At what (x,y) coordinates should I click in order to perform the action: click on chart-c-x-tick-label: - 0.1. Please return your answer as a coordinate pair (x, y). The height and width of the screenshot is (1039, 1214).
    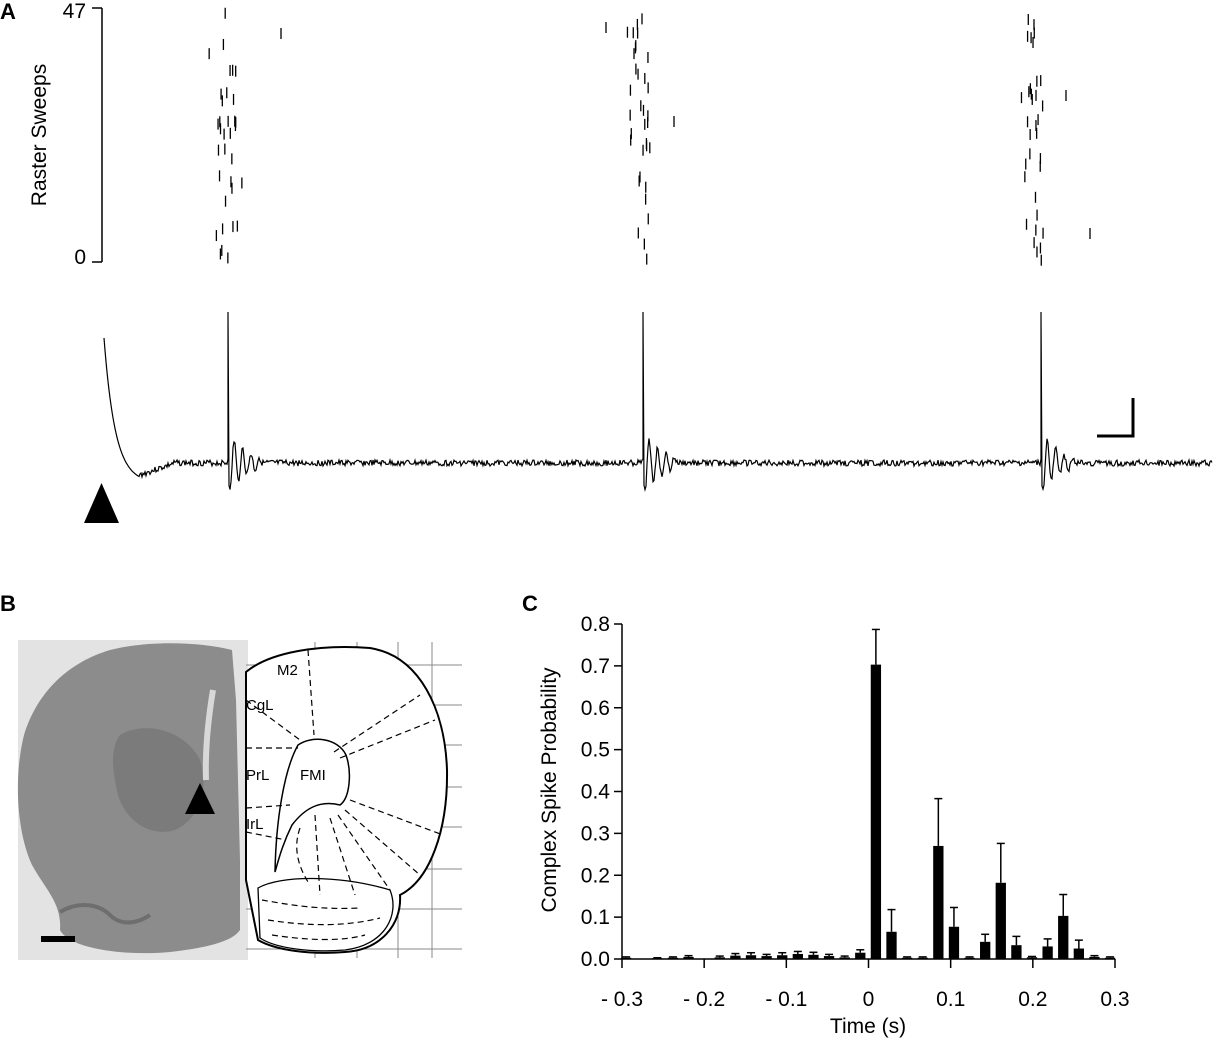
    Looking at the image, I should click on (786, 999).